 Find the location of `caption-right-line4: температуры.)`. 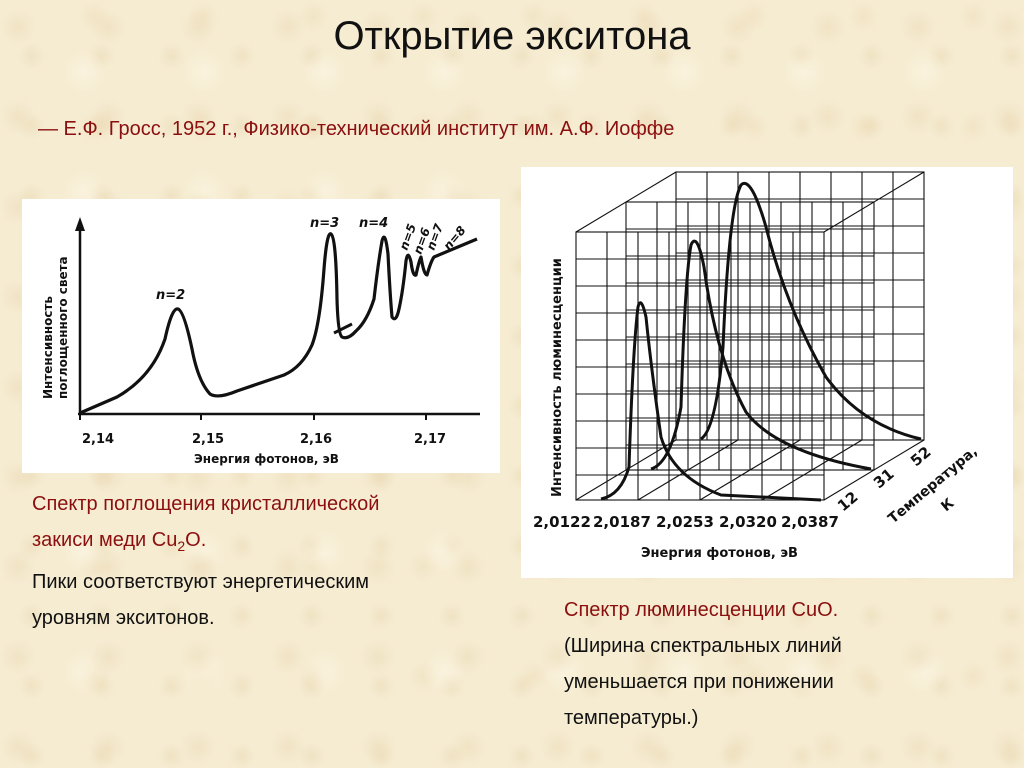

caption-right-line4: температуры.) is located at coordinates (631, 718).